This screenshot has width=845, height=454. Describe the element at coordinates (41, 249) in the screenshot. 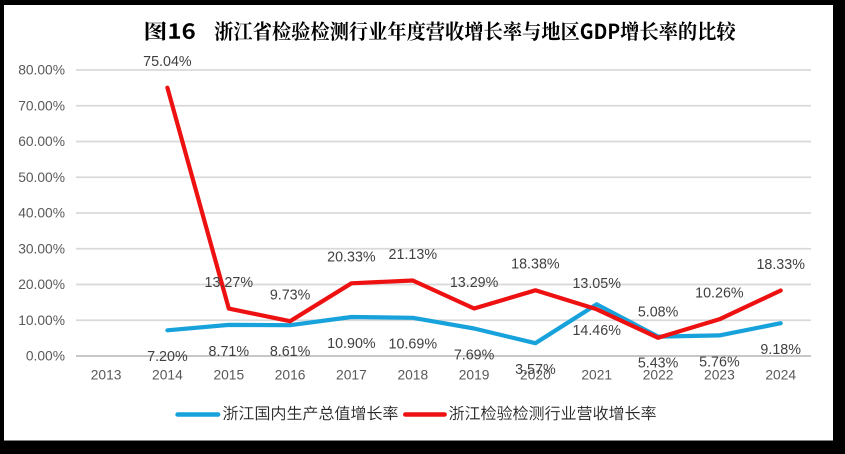

I see `svg-text: 30.00%` at that location.